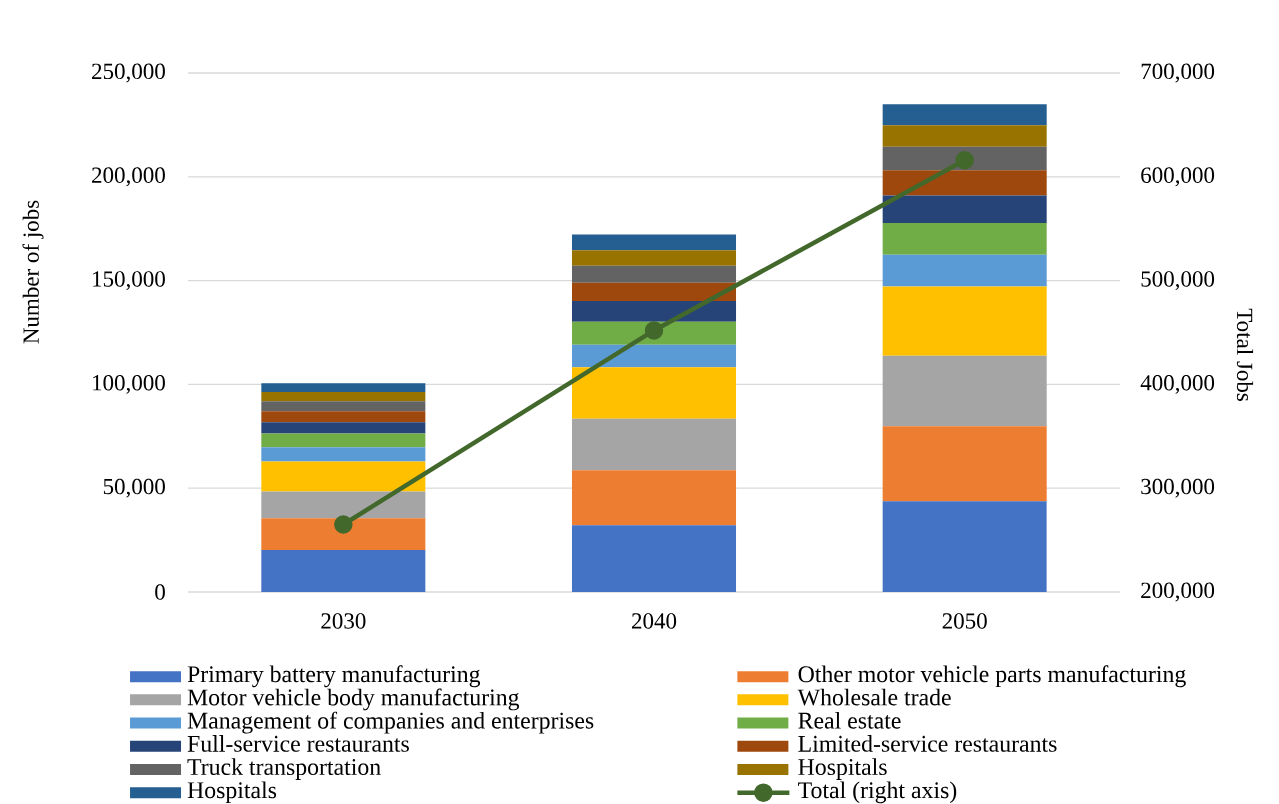 This screenshot has width=1279, height=804. What do you see at coordinates (128, 177) in the screenshot?
I see `y-tick-label: 200,000` at bounding box center [128, 177].